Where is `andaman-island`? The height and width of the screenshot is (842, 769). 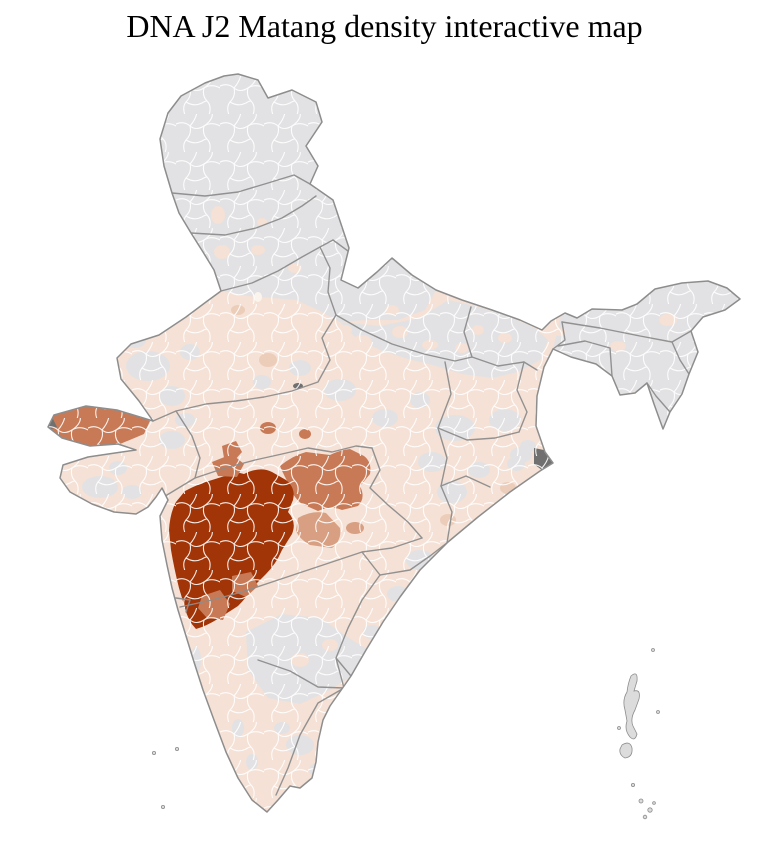 andaman-island is located at coordinates (626, 750).